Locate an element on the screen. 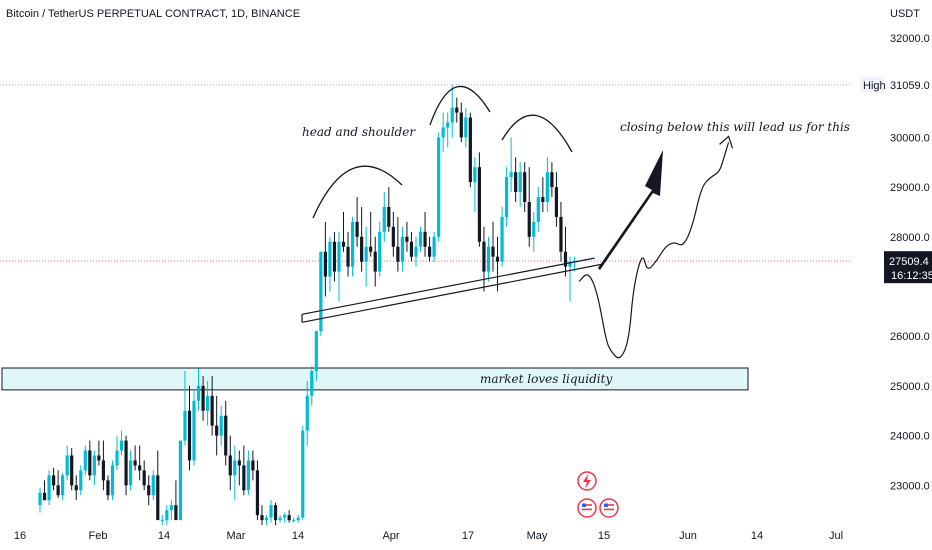 The width and height of the screenshot is (932, 550). time-axis: 16 Feb 14 Mar 14 Apr 17 May 15 Jun 14 Jul is located at coordinates (428, 536).